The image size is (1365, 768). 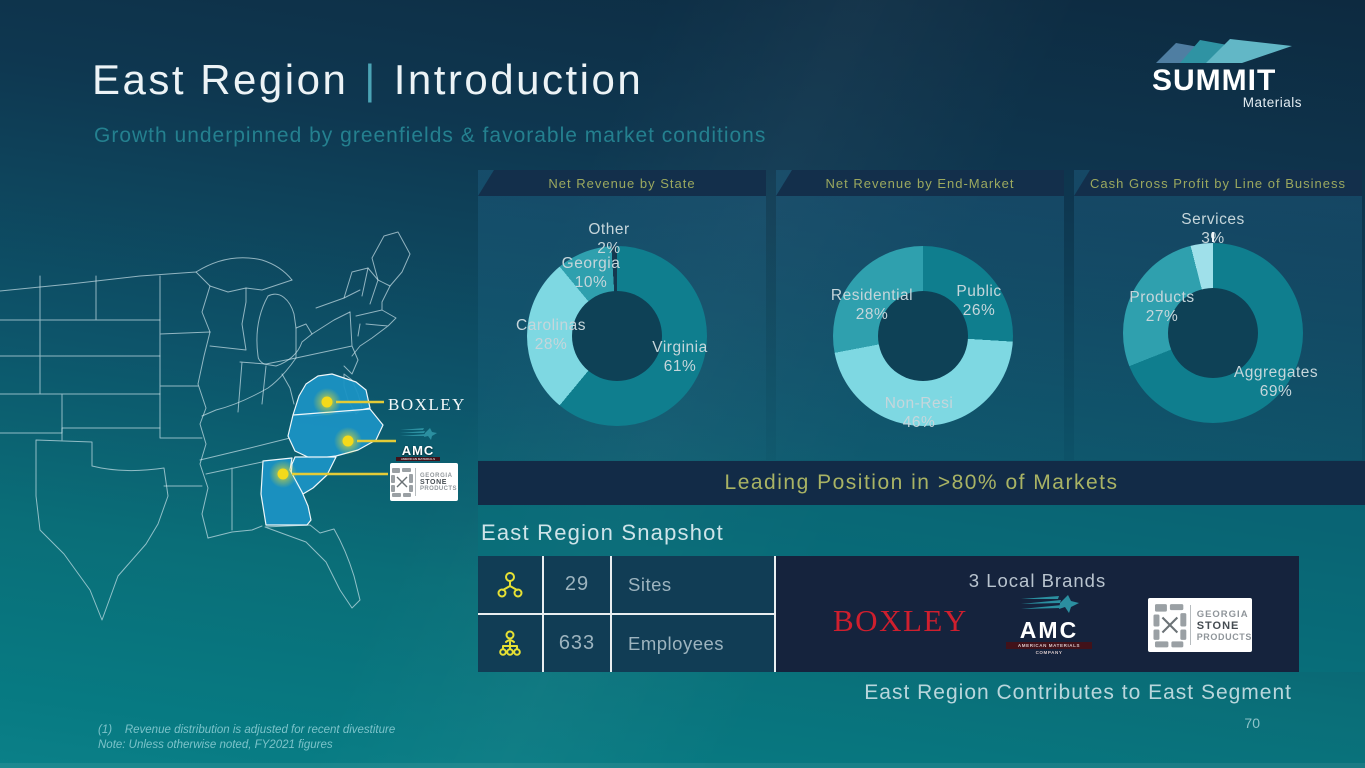 I want to click on leader-lines, so click(x=344, y=438).